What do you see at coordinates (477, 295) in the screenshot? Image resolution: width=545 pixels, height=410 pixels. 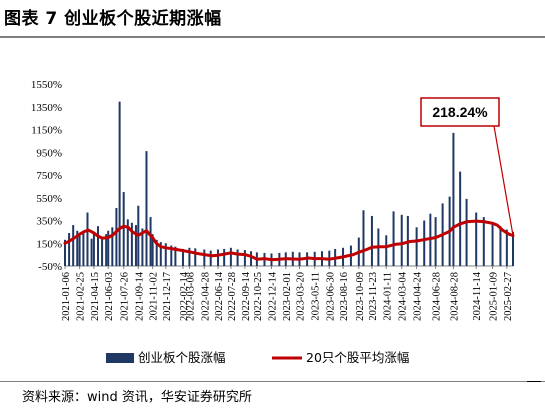 I see `x-tick-label: 2024-11-14` at bounding box center [477, 295].